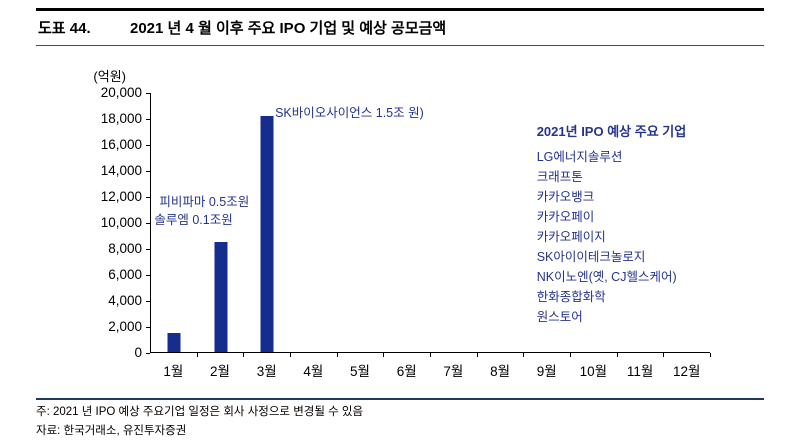 The image size is (800, 448). What do you see at coordinates (220, 371) in the screenshot?
I see `x-tick-label: 2월` at bounding box center [220, 371].